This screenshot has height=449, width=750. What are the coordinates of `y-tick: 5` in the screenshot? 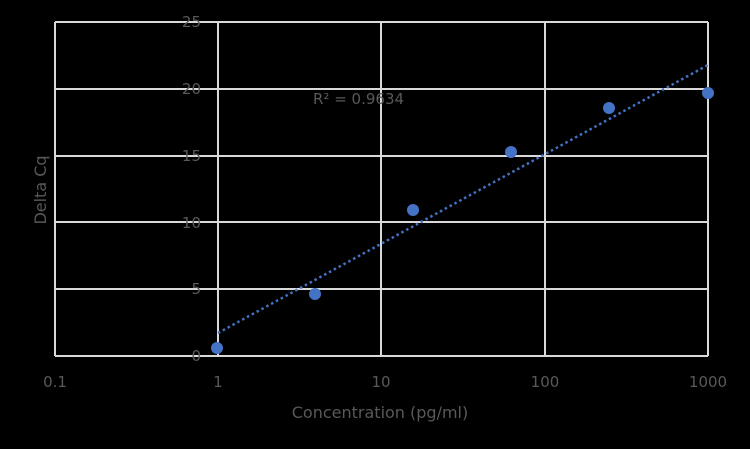 It's located at (196, 289).